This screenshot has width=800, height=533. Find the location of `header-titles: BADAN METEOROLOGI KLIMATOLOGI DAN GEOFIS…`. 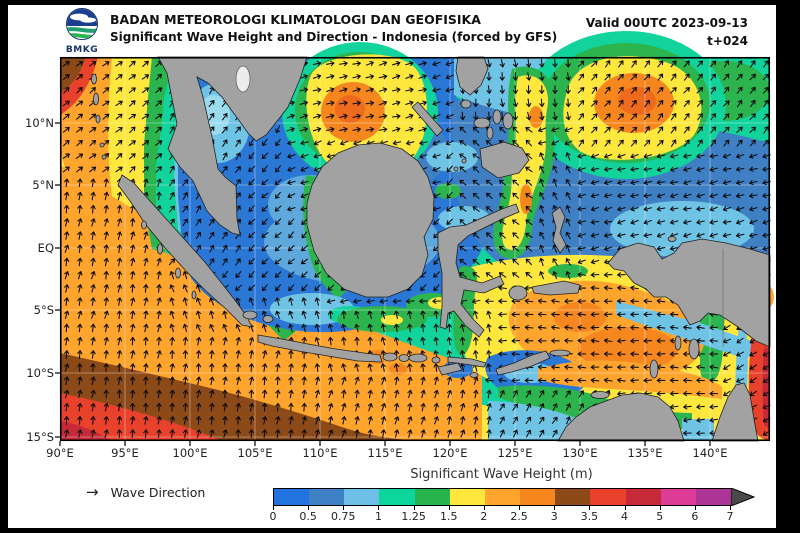

header-titles: BADAN METEOROLOGI KLIMATOLOGI DAN GEOFIS… is located at coordinates (333, 28).